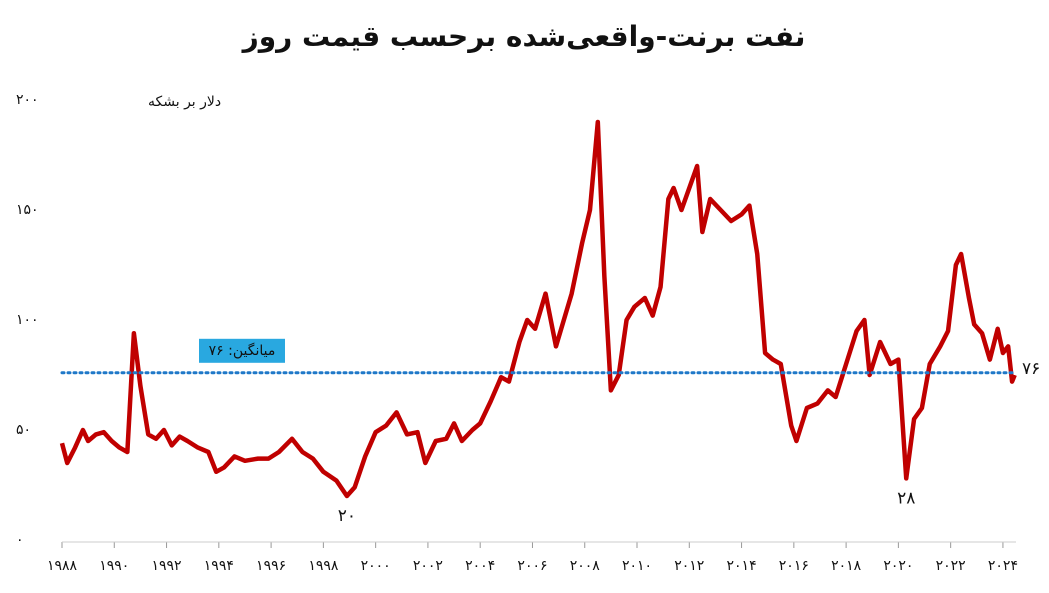  What do you see at coordinates (1003, 566) in the screenshot?
I see `x-tick-label: ۲۰۲۴` at bounding box center [1003, 566].